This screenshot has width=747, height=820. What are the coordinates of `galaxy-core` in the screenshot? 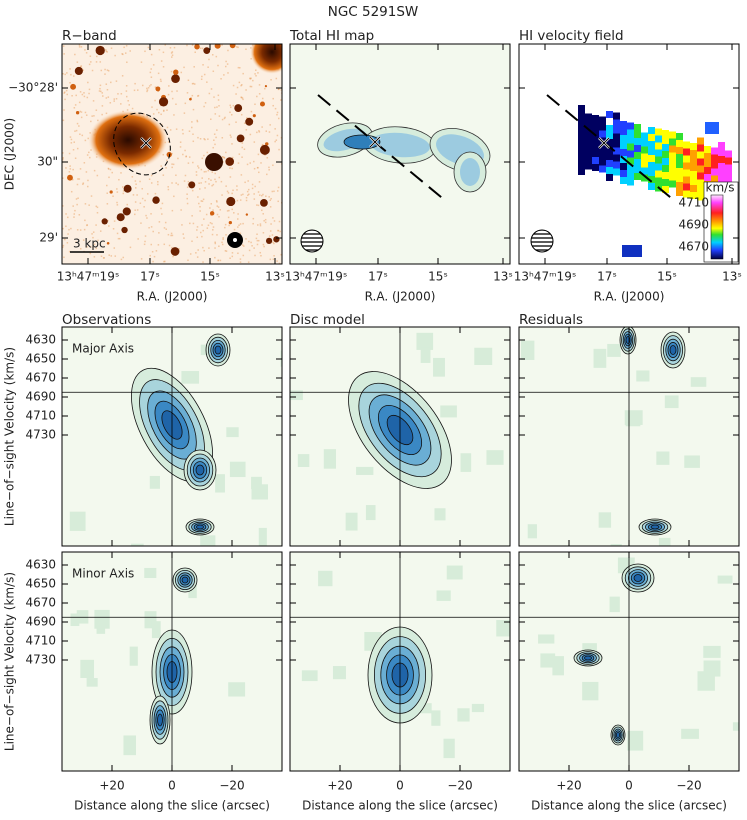 It's located at (128, 140).